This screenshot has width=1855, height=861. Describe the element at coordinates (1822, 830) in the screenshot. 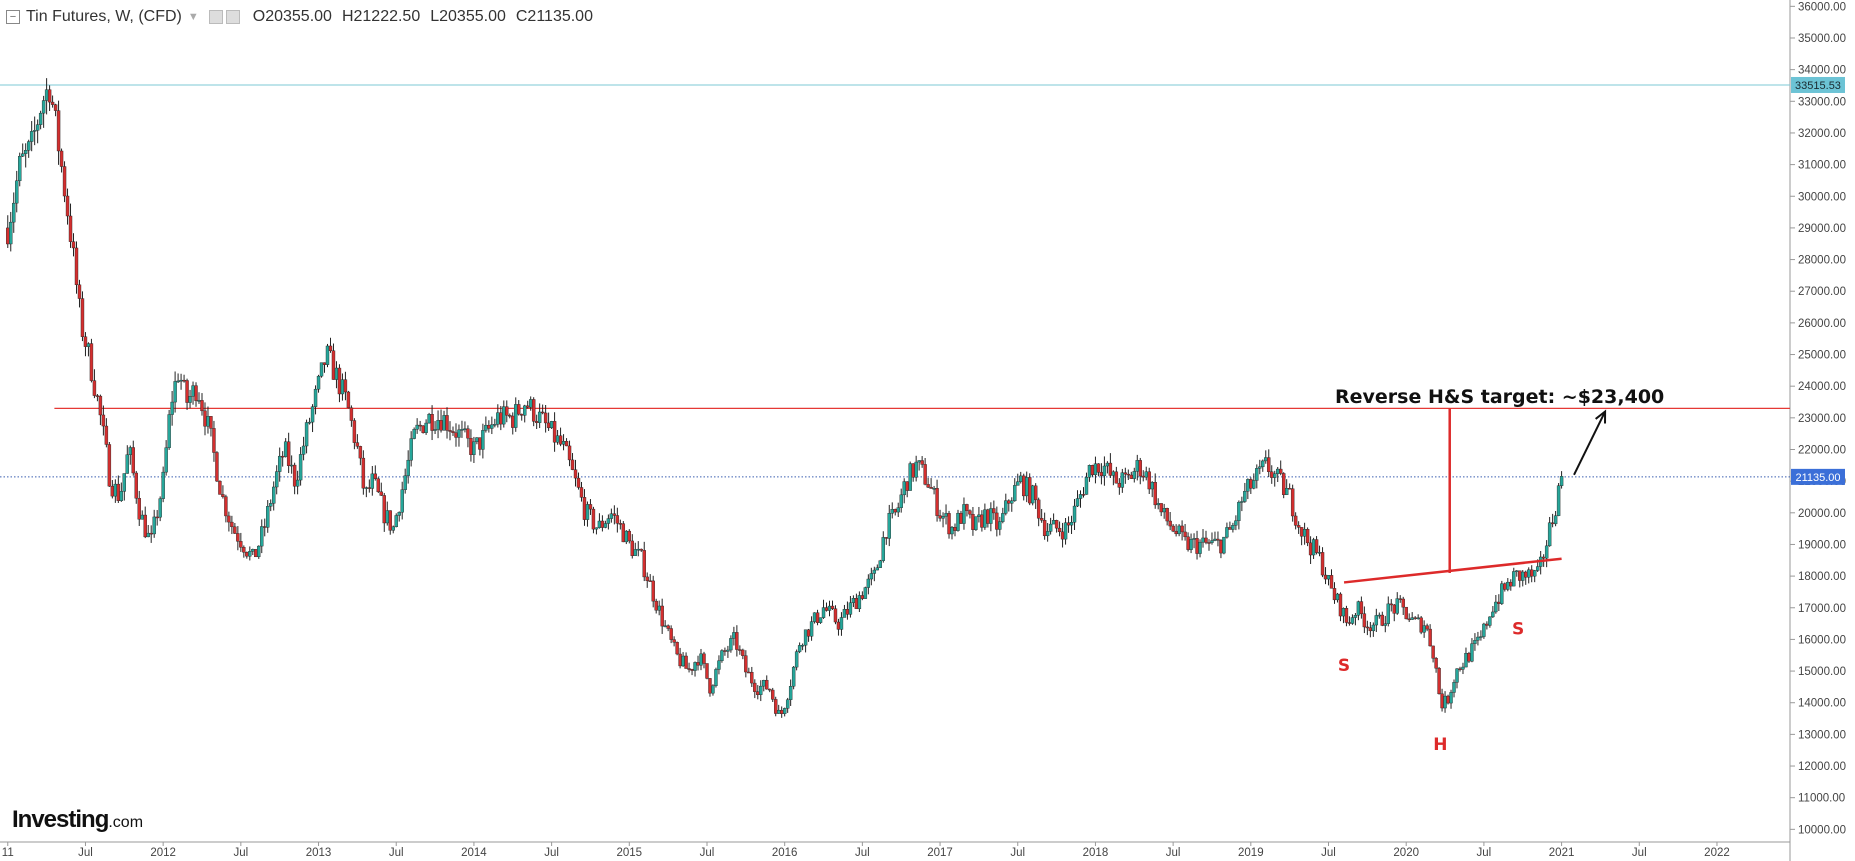

I see `y-tick-label: 10000.00` at that location.